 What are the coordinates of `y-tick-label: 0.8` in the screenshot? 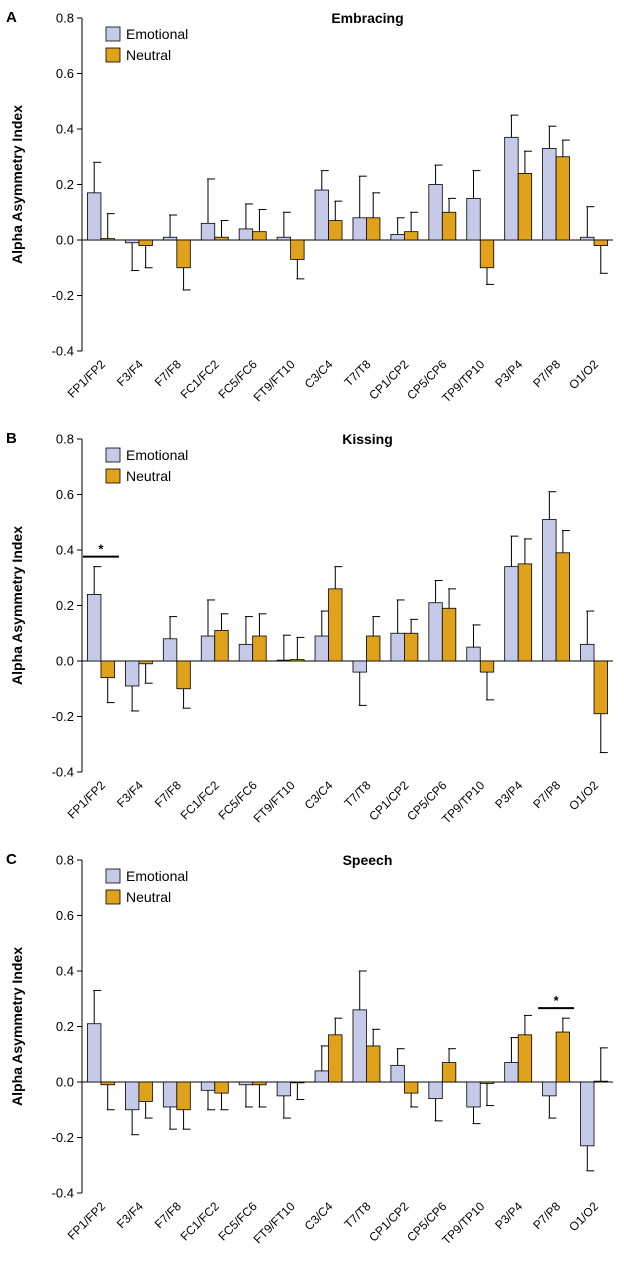 It's located at (65, 18).